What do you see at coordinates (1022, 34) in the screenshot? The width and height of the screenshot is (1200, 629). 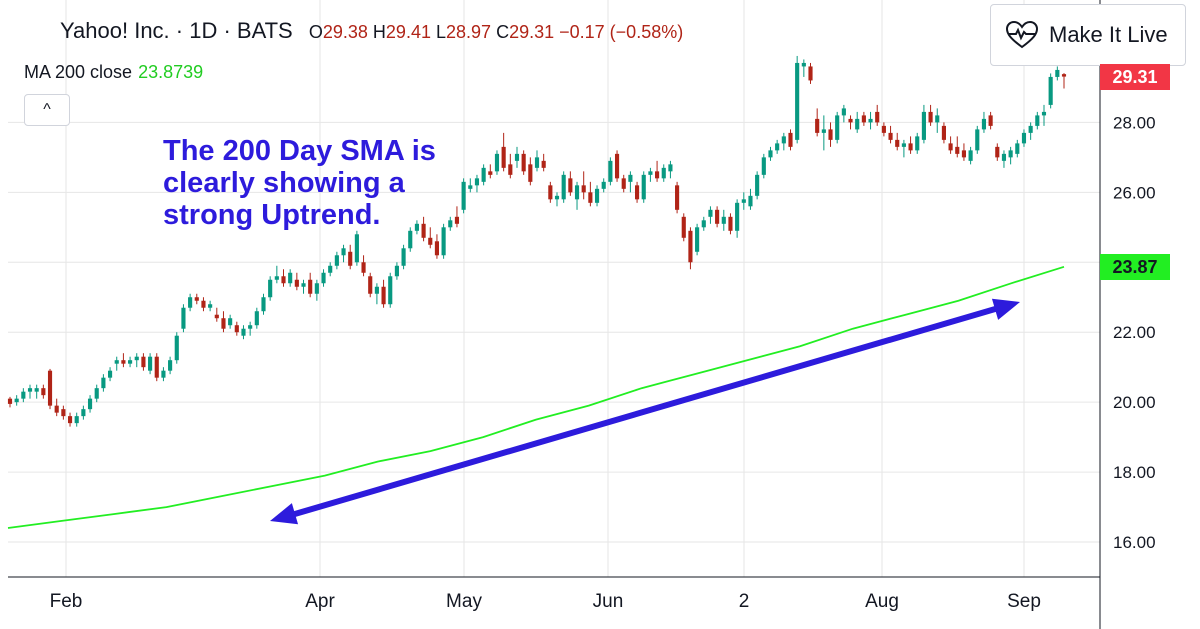 I see `heart-pulse-icon` at bounding box center [1022, 34].